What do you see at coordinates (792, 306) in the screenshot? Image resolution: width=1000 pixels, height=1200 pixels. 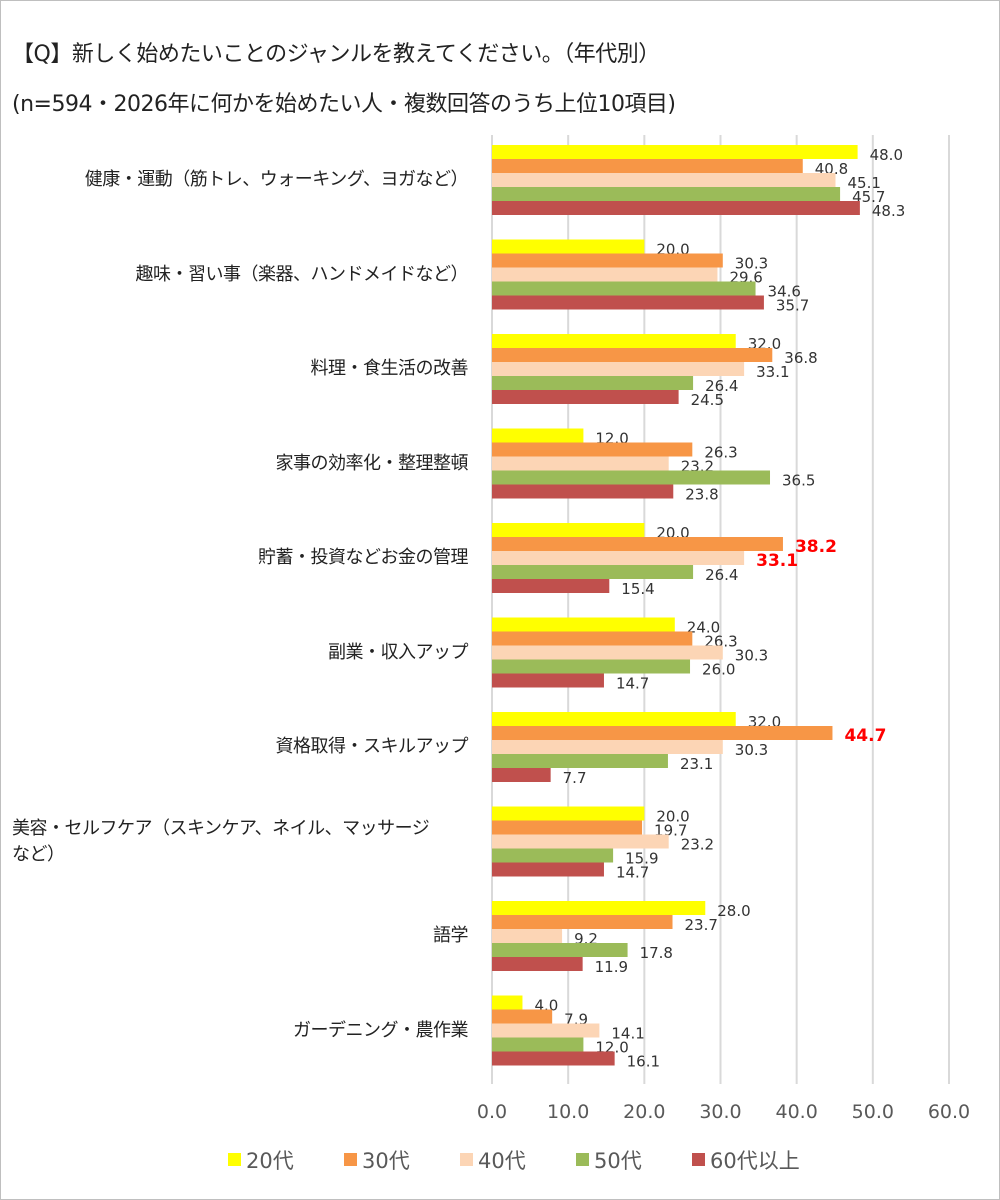 I see `data-label: 35.7` at bounding box center [792, 306].